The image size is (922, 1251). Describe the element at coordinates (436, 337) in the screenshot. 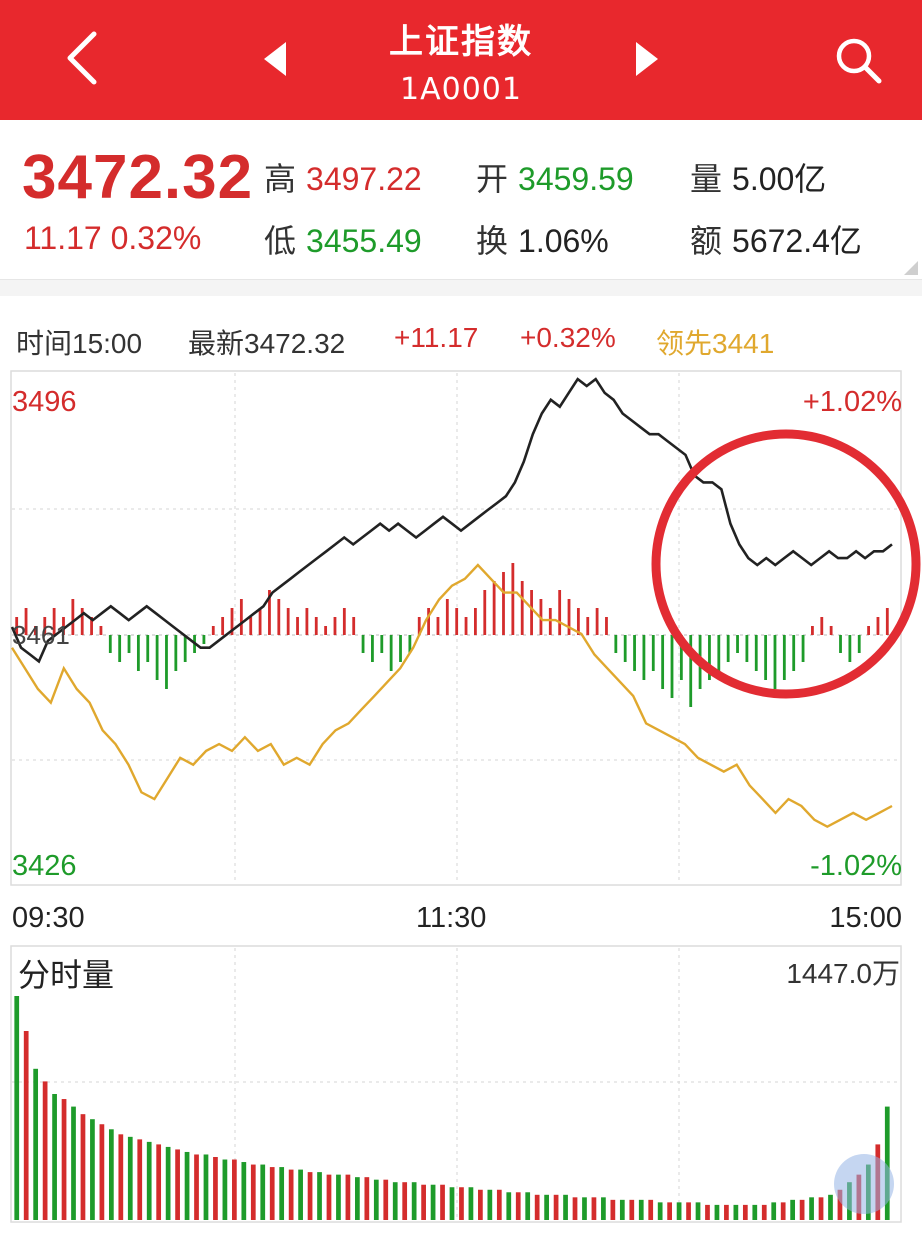

I see `info-change: +11.17` at that location.